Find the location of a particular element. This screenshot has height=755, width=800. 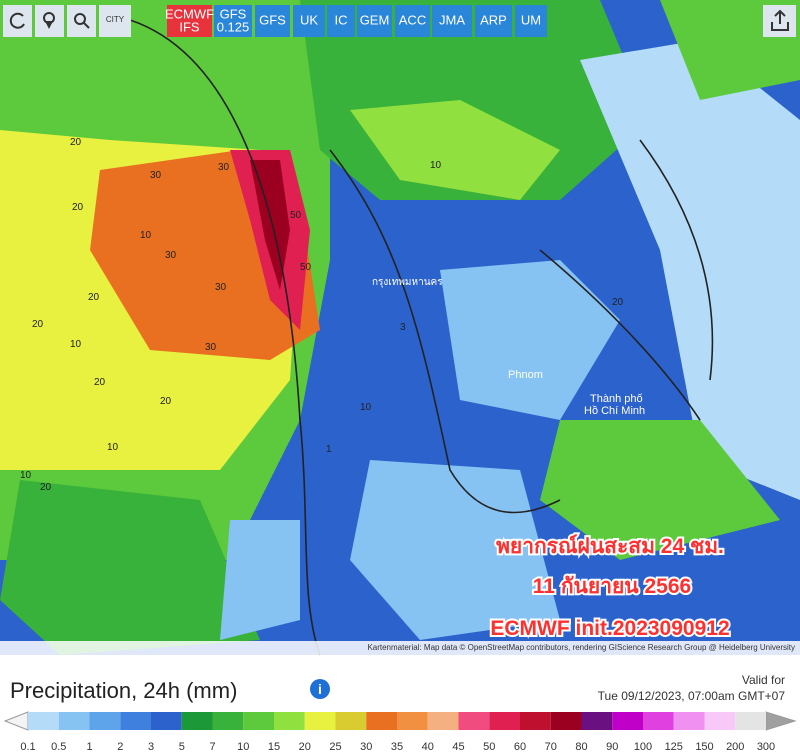

legend-label: 50 is located at coordinates (489, 747).